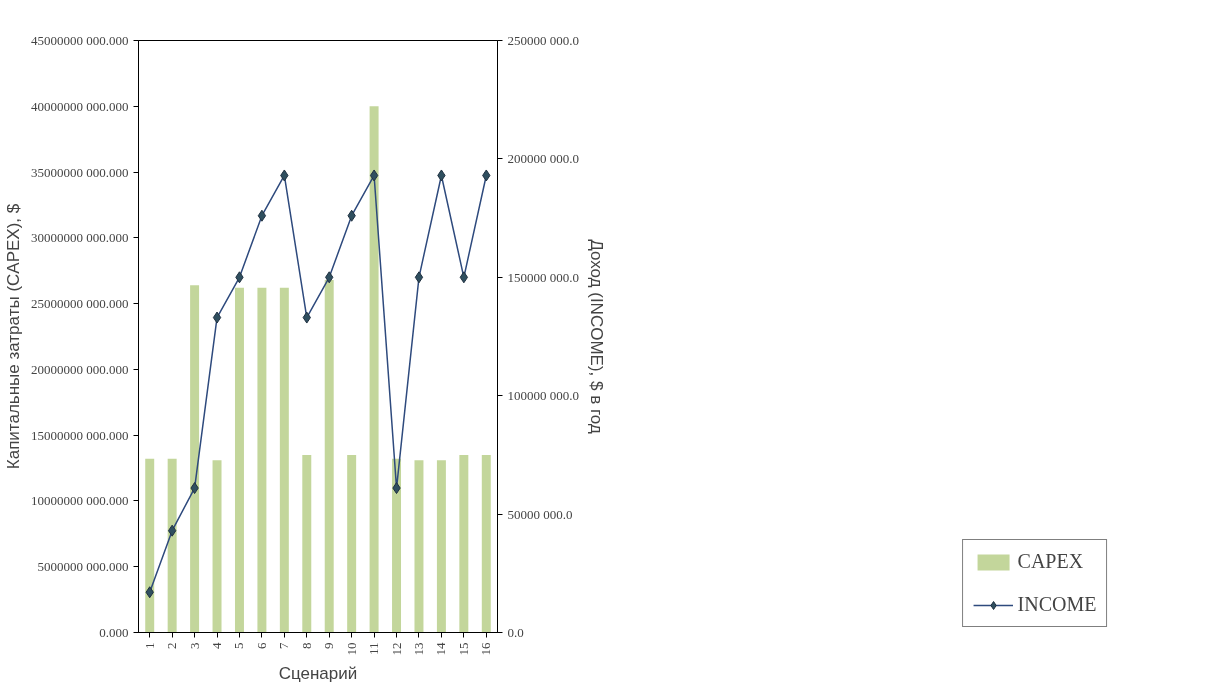 The width and height of the screenshot is (1230, 690). I want to click on y-tick-label: 30000000 000.000, so click(80, 238).